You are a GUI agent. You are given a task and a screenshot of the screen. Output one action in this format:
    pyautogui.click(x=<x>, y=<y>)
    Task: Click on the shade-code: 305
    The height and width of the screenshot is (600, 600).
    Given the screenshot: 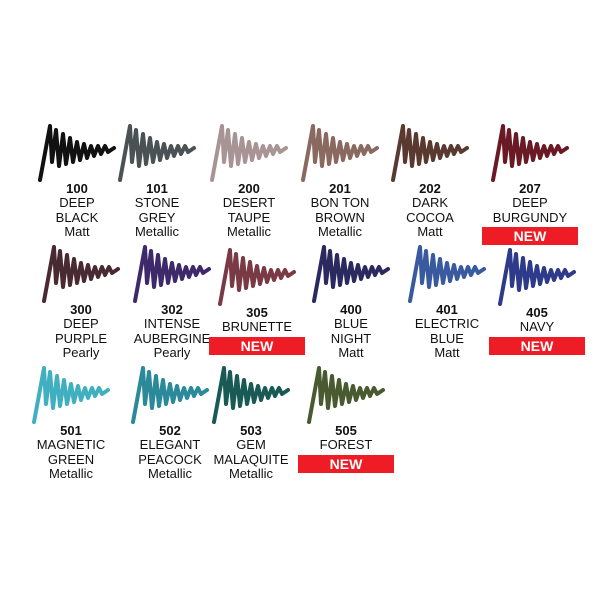 What is the action you would take?
    pyautogui.click(x=257, y=312)
    